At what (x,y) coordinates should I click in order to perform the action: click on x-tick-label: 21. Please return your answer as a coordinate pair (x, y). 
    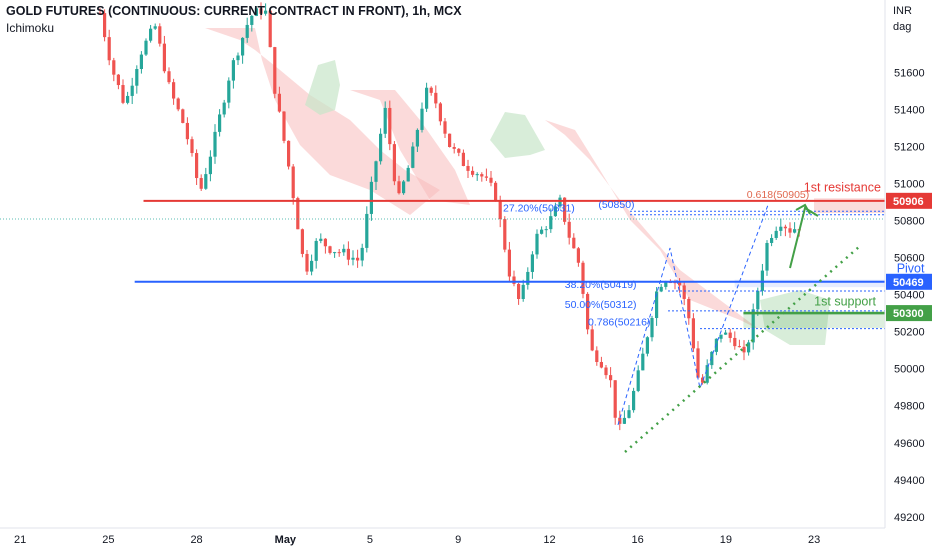
    Looking at the image, I should click on (20, 540).